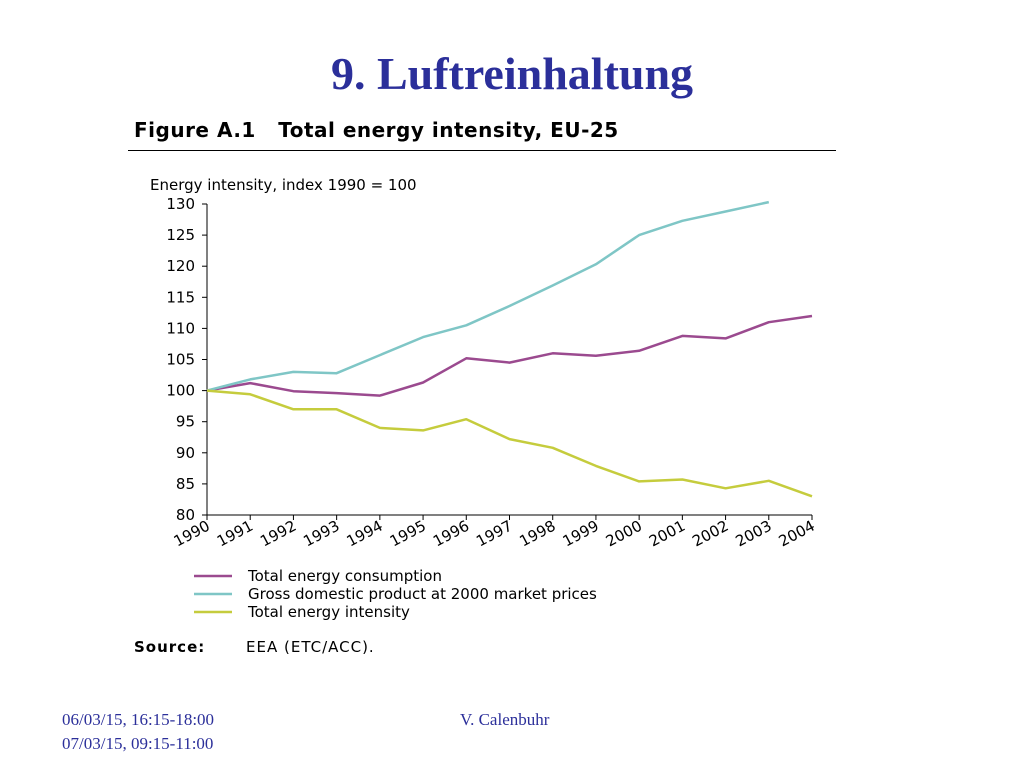  I want to click on figure-heading: Figure A.1 Total energy intensity, EU-25, so click(376, 130).